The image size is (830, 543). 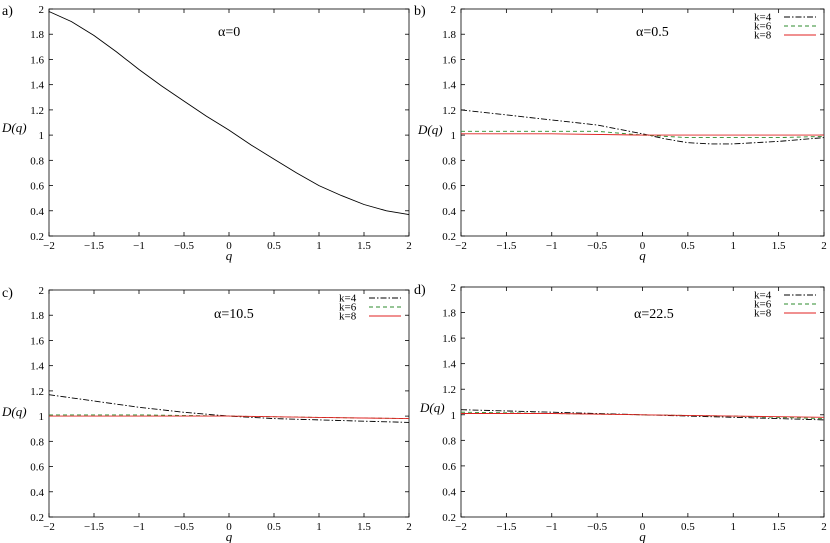 What do you see at coordinates (229, 32) in the screenshot?
I see `alpha-annotation: α=0` at bounding box center [229, 32].